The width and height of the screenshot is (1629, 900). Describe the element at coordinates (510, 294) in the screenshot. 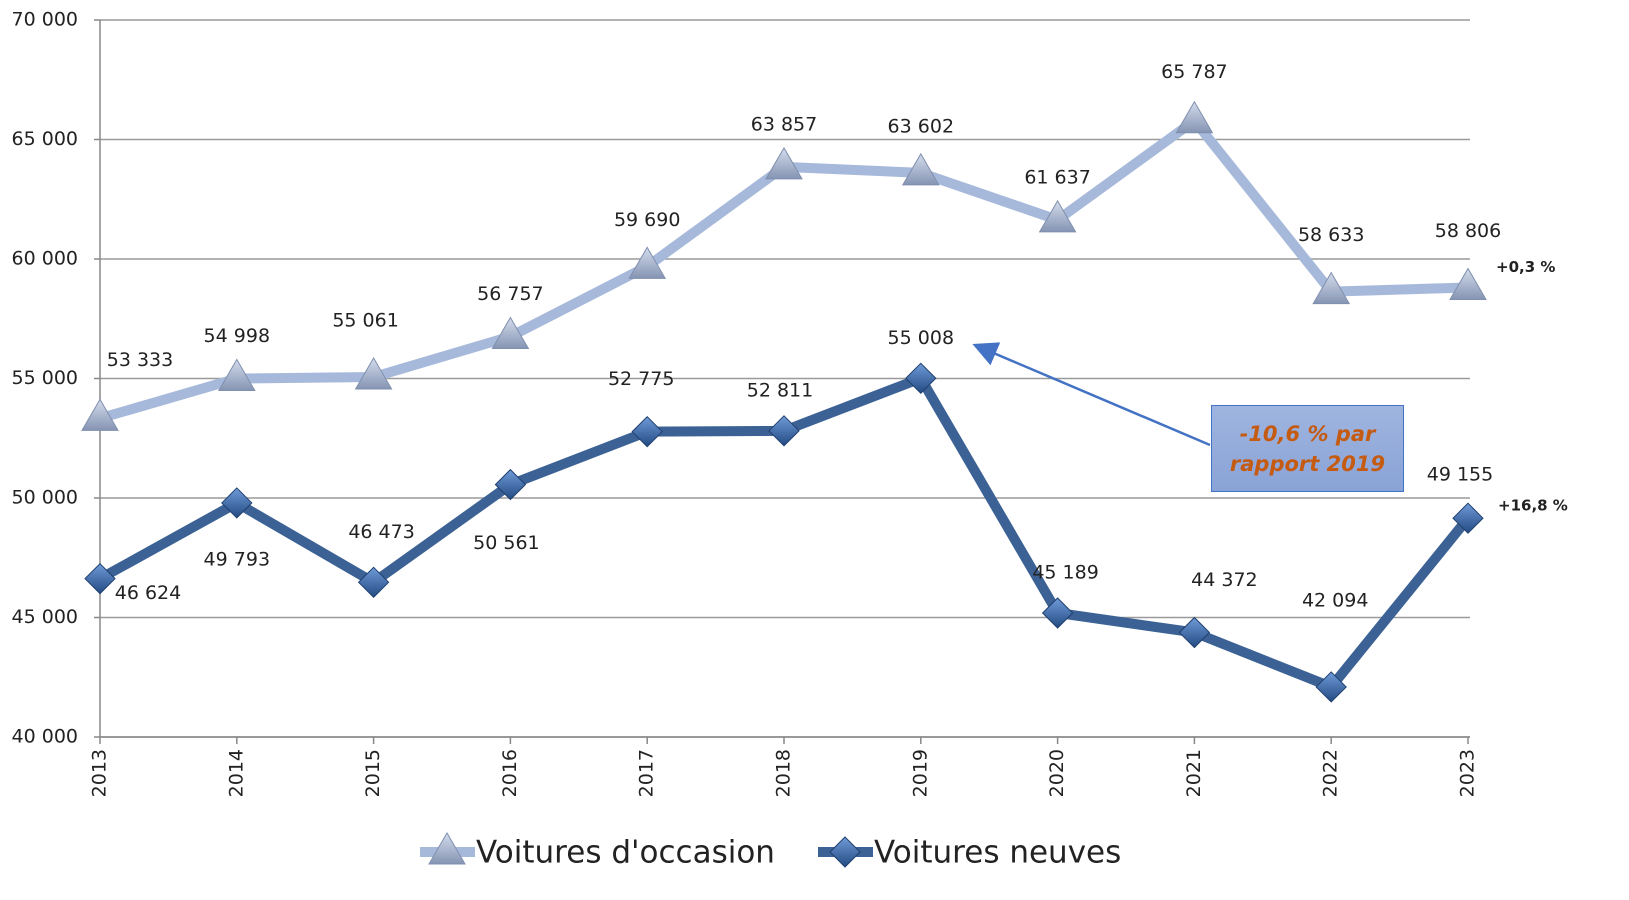

I see `data-label: 56 757` at that location.